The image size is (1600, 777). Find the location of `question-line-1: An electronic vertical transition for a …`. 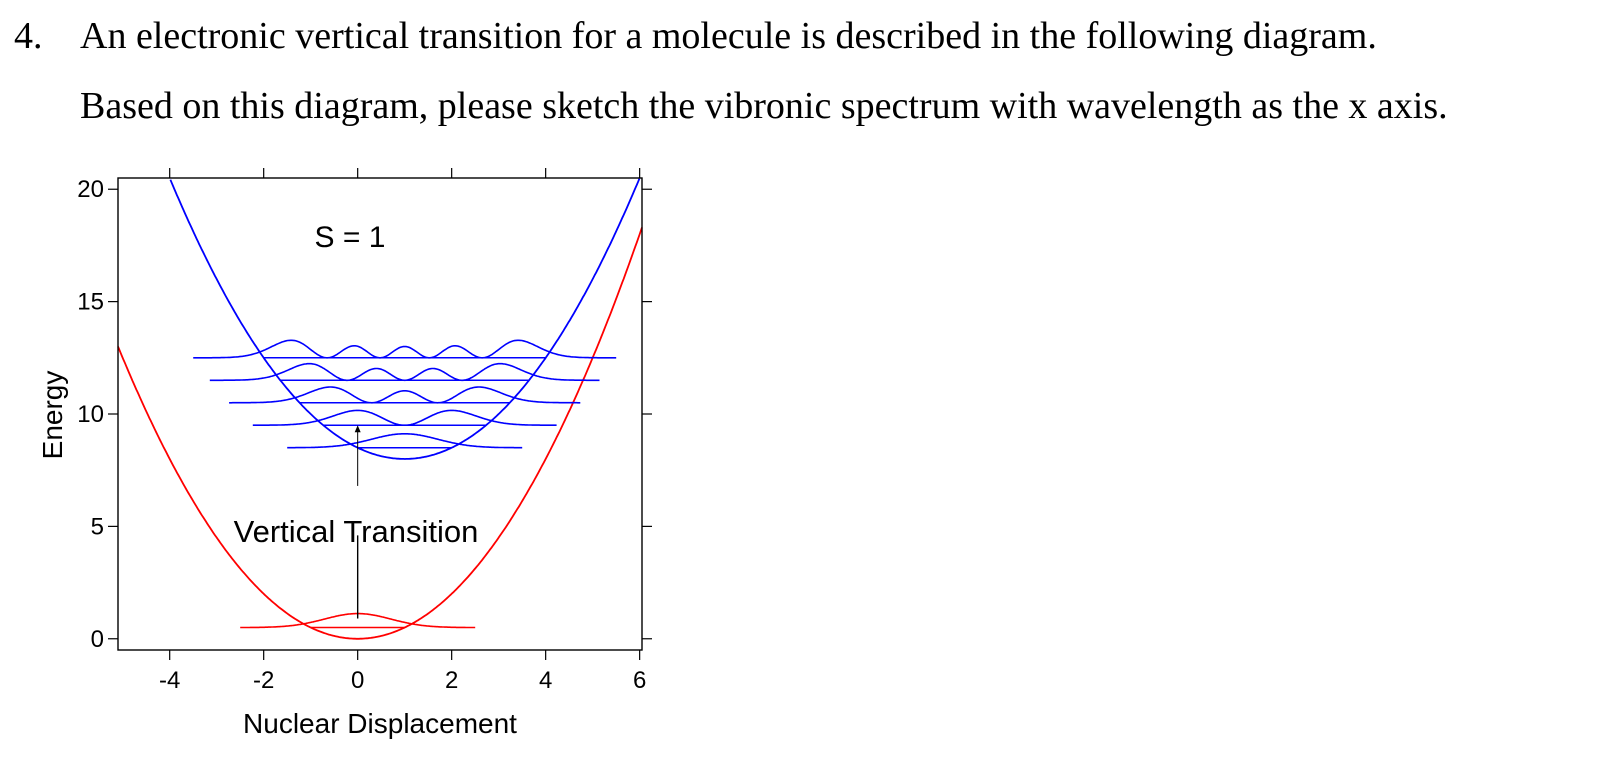

question-line-1: An electronic vertical transition for a … is located at coordinates (728, 36).